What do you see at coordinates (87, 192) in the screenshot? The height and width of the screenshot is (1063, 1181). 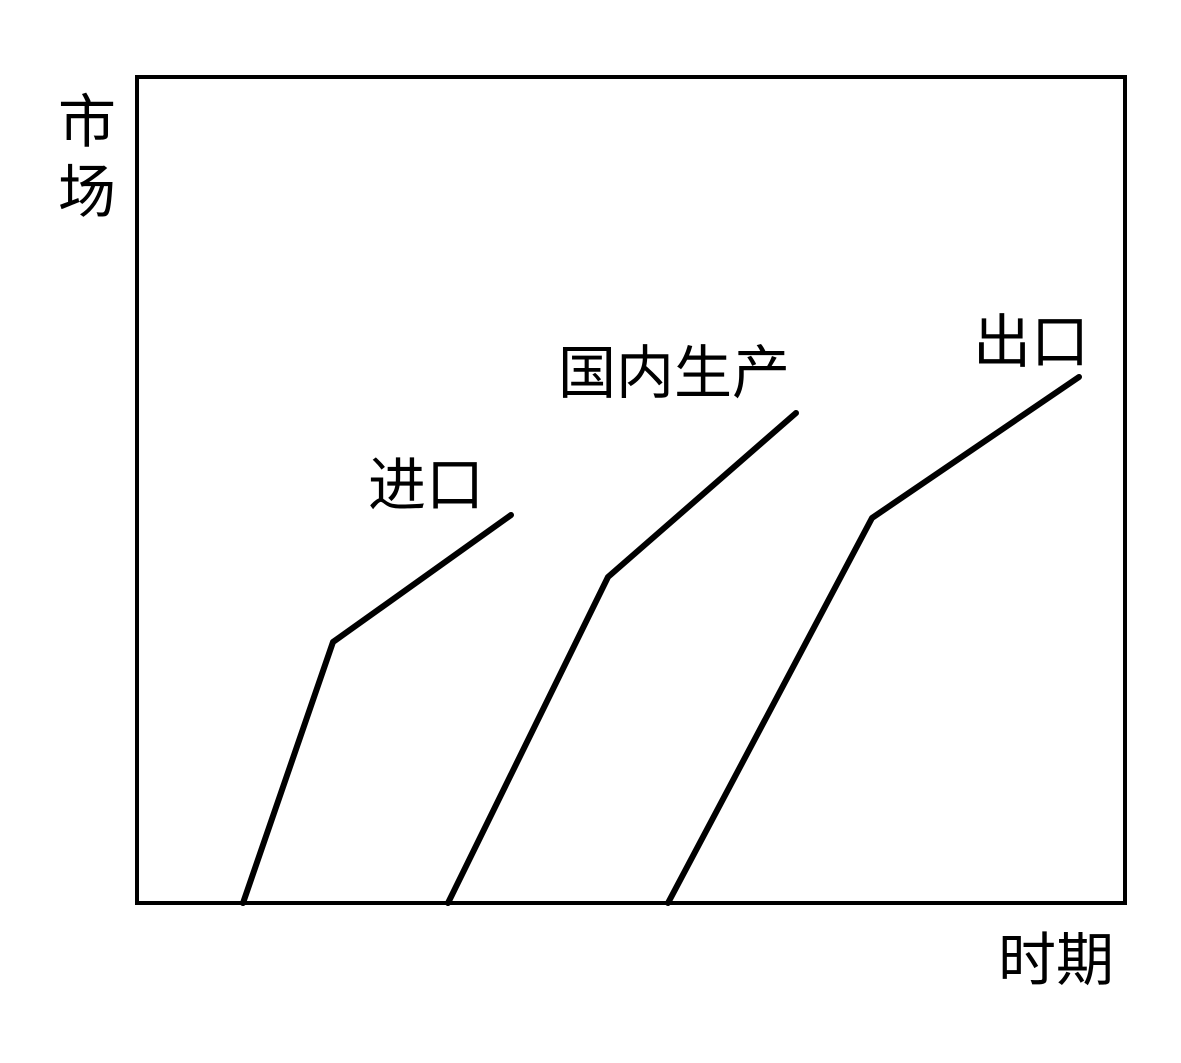 I see `y-axis-label-char-2: 场` at bounding box center [87, 192].